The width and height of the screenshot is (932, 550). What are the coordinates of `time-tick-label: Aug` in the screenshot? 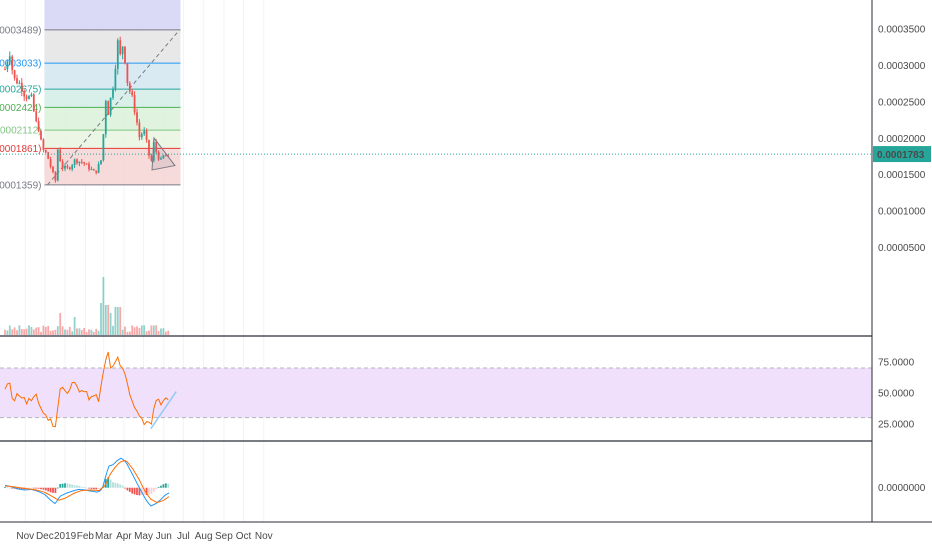 It's located at (204, 536).